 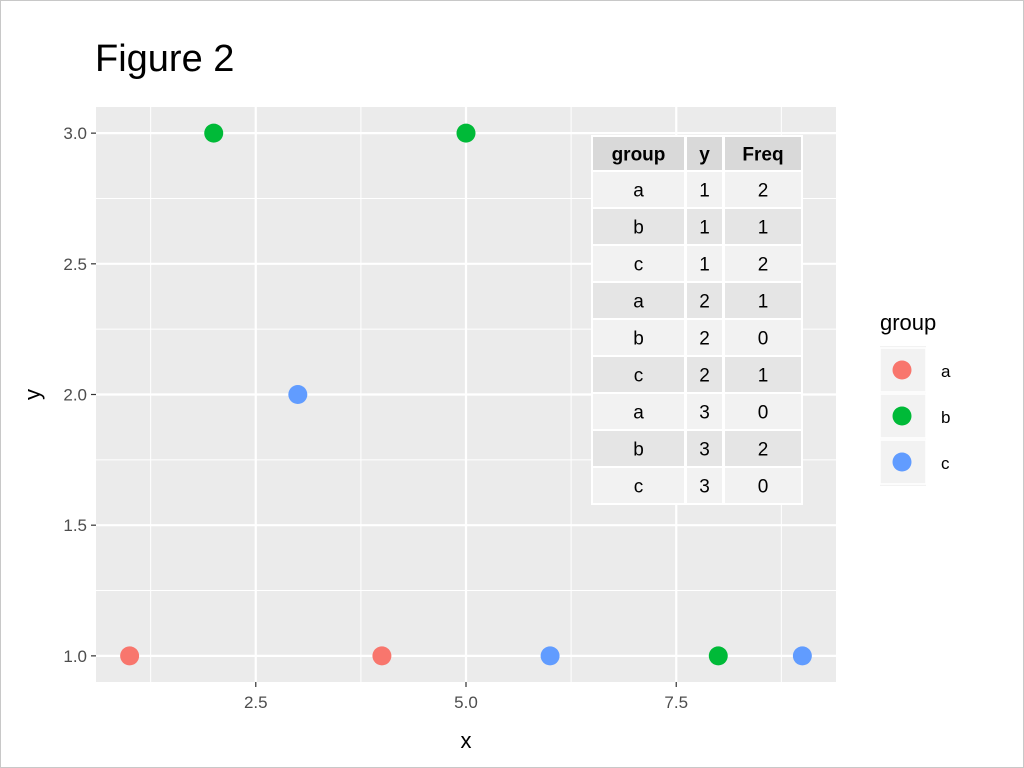 What do you see at coordinates (946, 371) in the screenshot?
I see `legend-label-a: a` at bounding box center [946, 371].